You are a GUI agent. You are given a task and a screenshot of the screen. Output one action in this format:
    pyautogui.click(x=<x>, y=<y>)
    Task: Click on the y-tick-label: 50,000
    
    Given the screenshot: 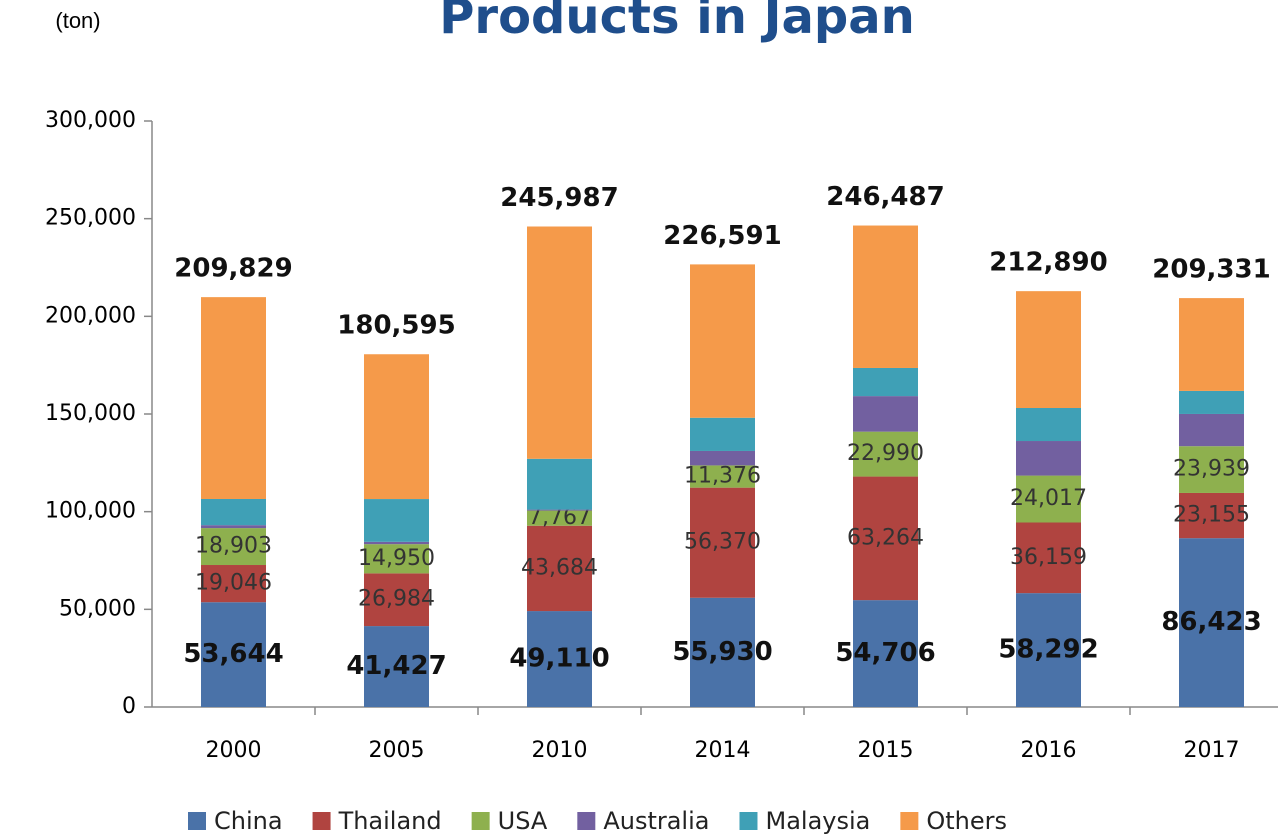 What is the action you would take?
    pyautogui.click(x=97, y=608)
    